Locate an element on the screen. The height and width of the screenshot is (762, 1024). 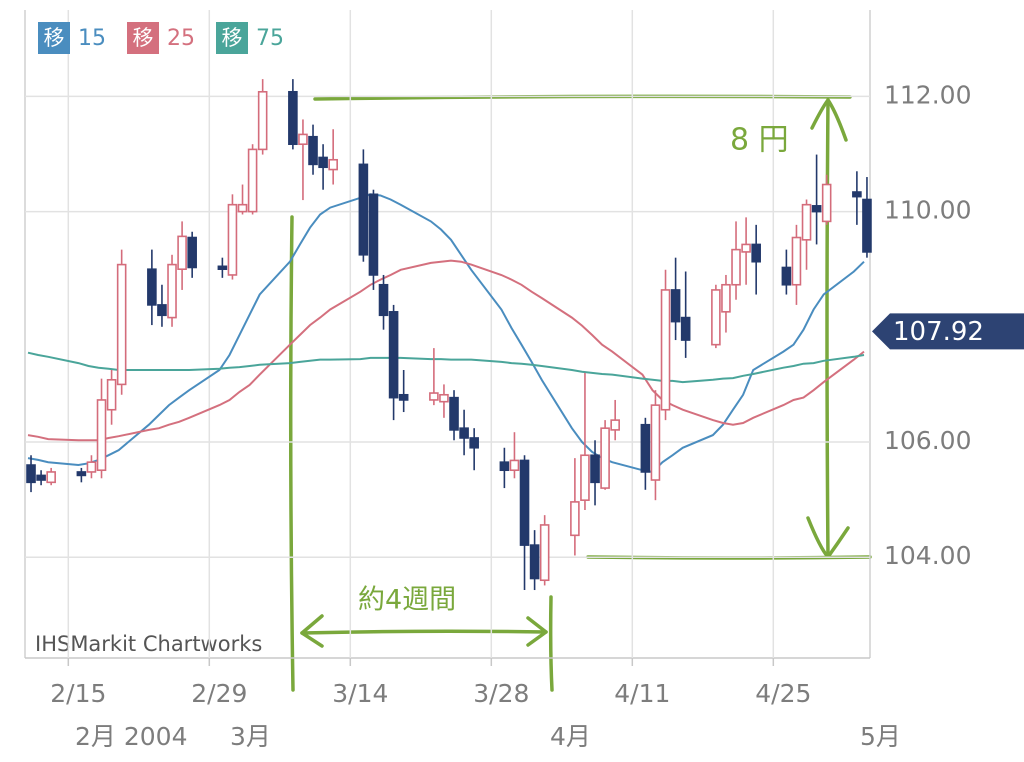
month-label: 5月 is located at coordinates (880, 736).